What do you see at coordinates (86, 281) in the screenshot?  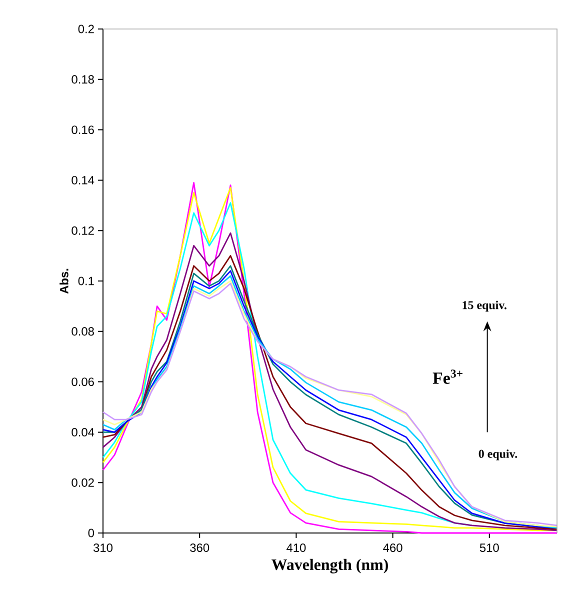 I see `y-tick-label: 0.1` at bounding box center [86, 281].